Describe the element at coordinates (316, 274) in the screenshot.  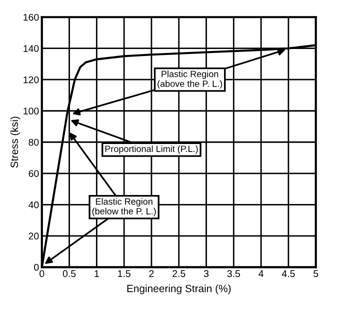
I see `x-tick-label: 5` at that location.